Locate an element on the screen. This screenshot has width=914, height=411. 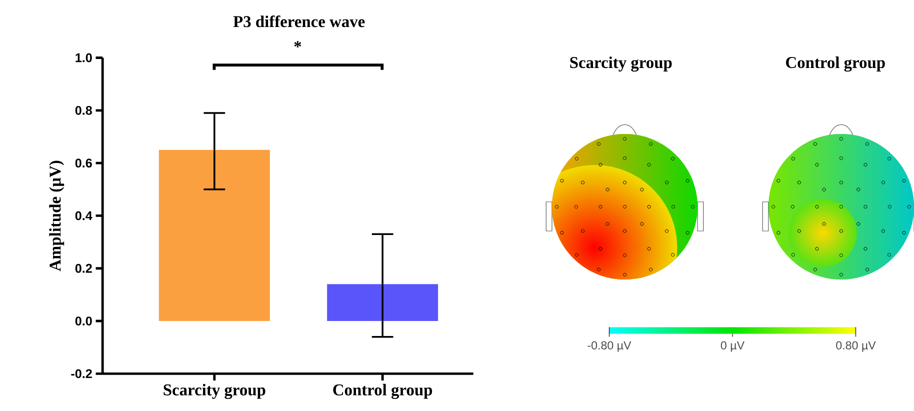
y-tick-label: 0.2 is located at coordinates (83, 269).